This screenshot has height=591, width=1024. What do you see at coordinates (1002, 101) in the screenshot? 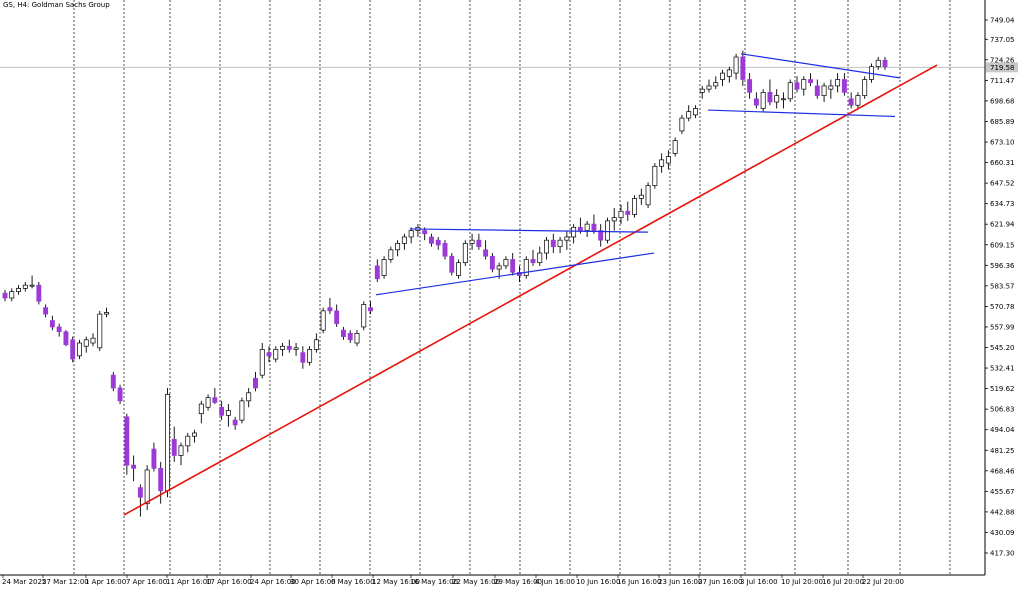
I see `y-tick-label: 698.68` at bounding box center [1002, 101].